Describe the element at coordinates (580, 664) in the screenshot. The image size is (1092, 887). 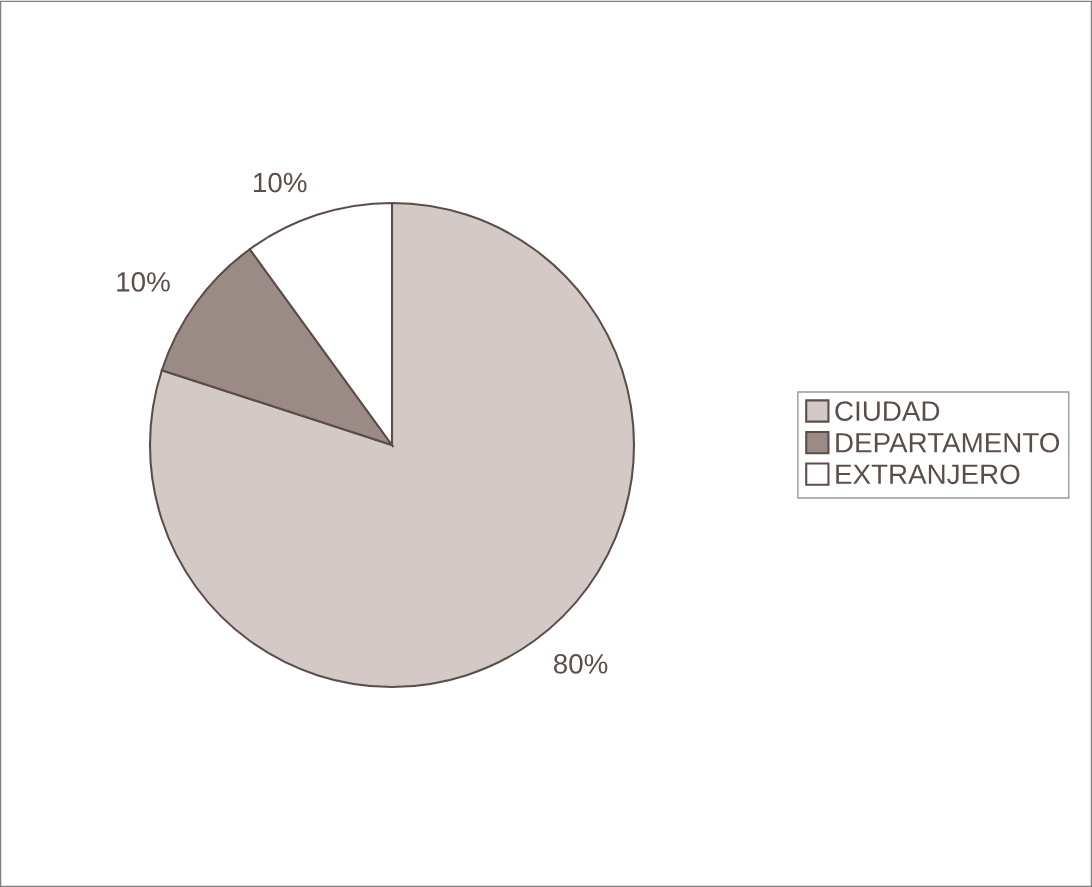
I see `data-label: 80%` at that location.